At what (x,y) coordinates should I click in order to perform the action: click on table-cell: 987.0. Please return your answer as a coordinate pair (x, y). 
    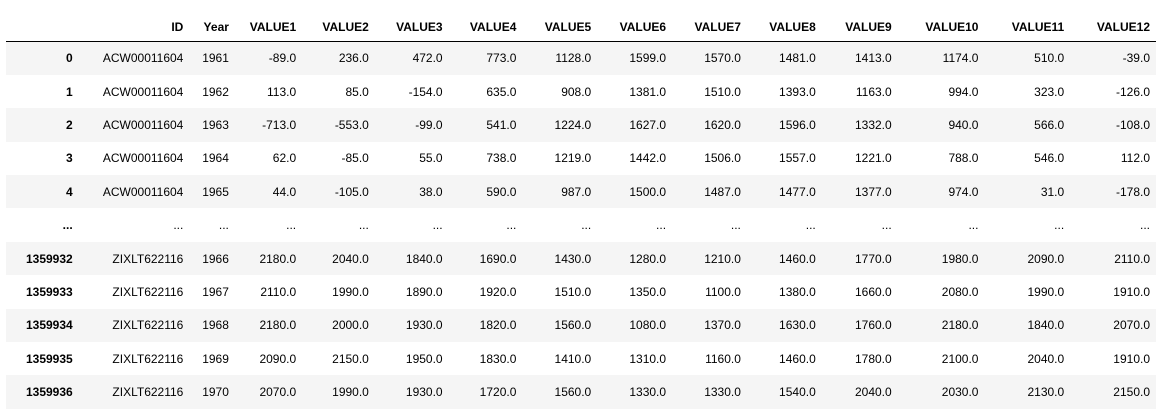
    Looking at the image, I should click on (576, 191).